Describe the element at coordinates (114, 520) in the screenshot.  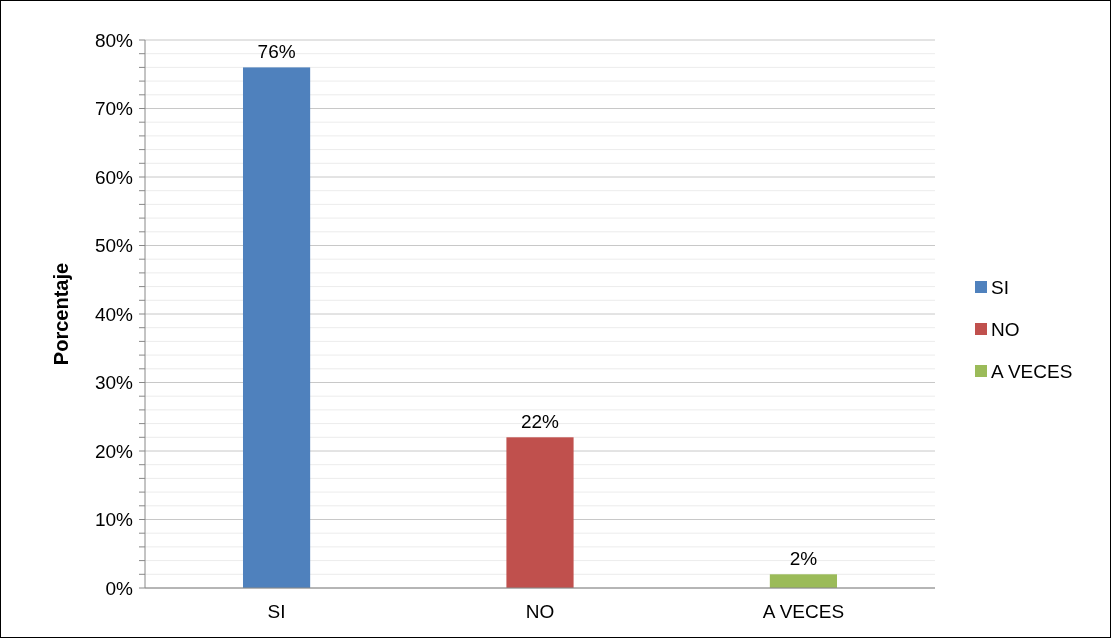
I see `y-tick-label: 10%` at that location.